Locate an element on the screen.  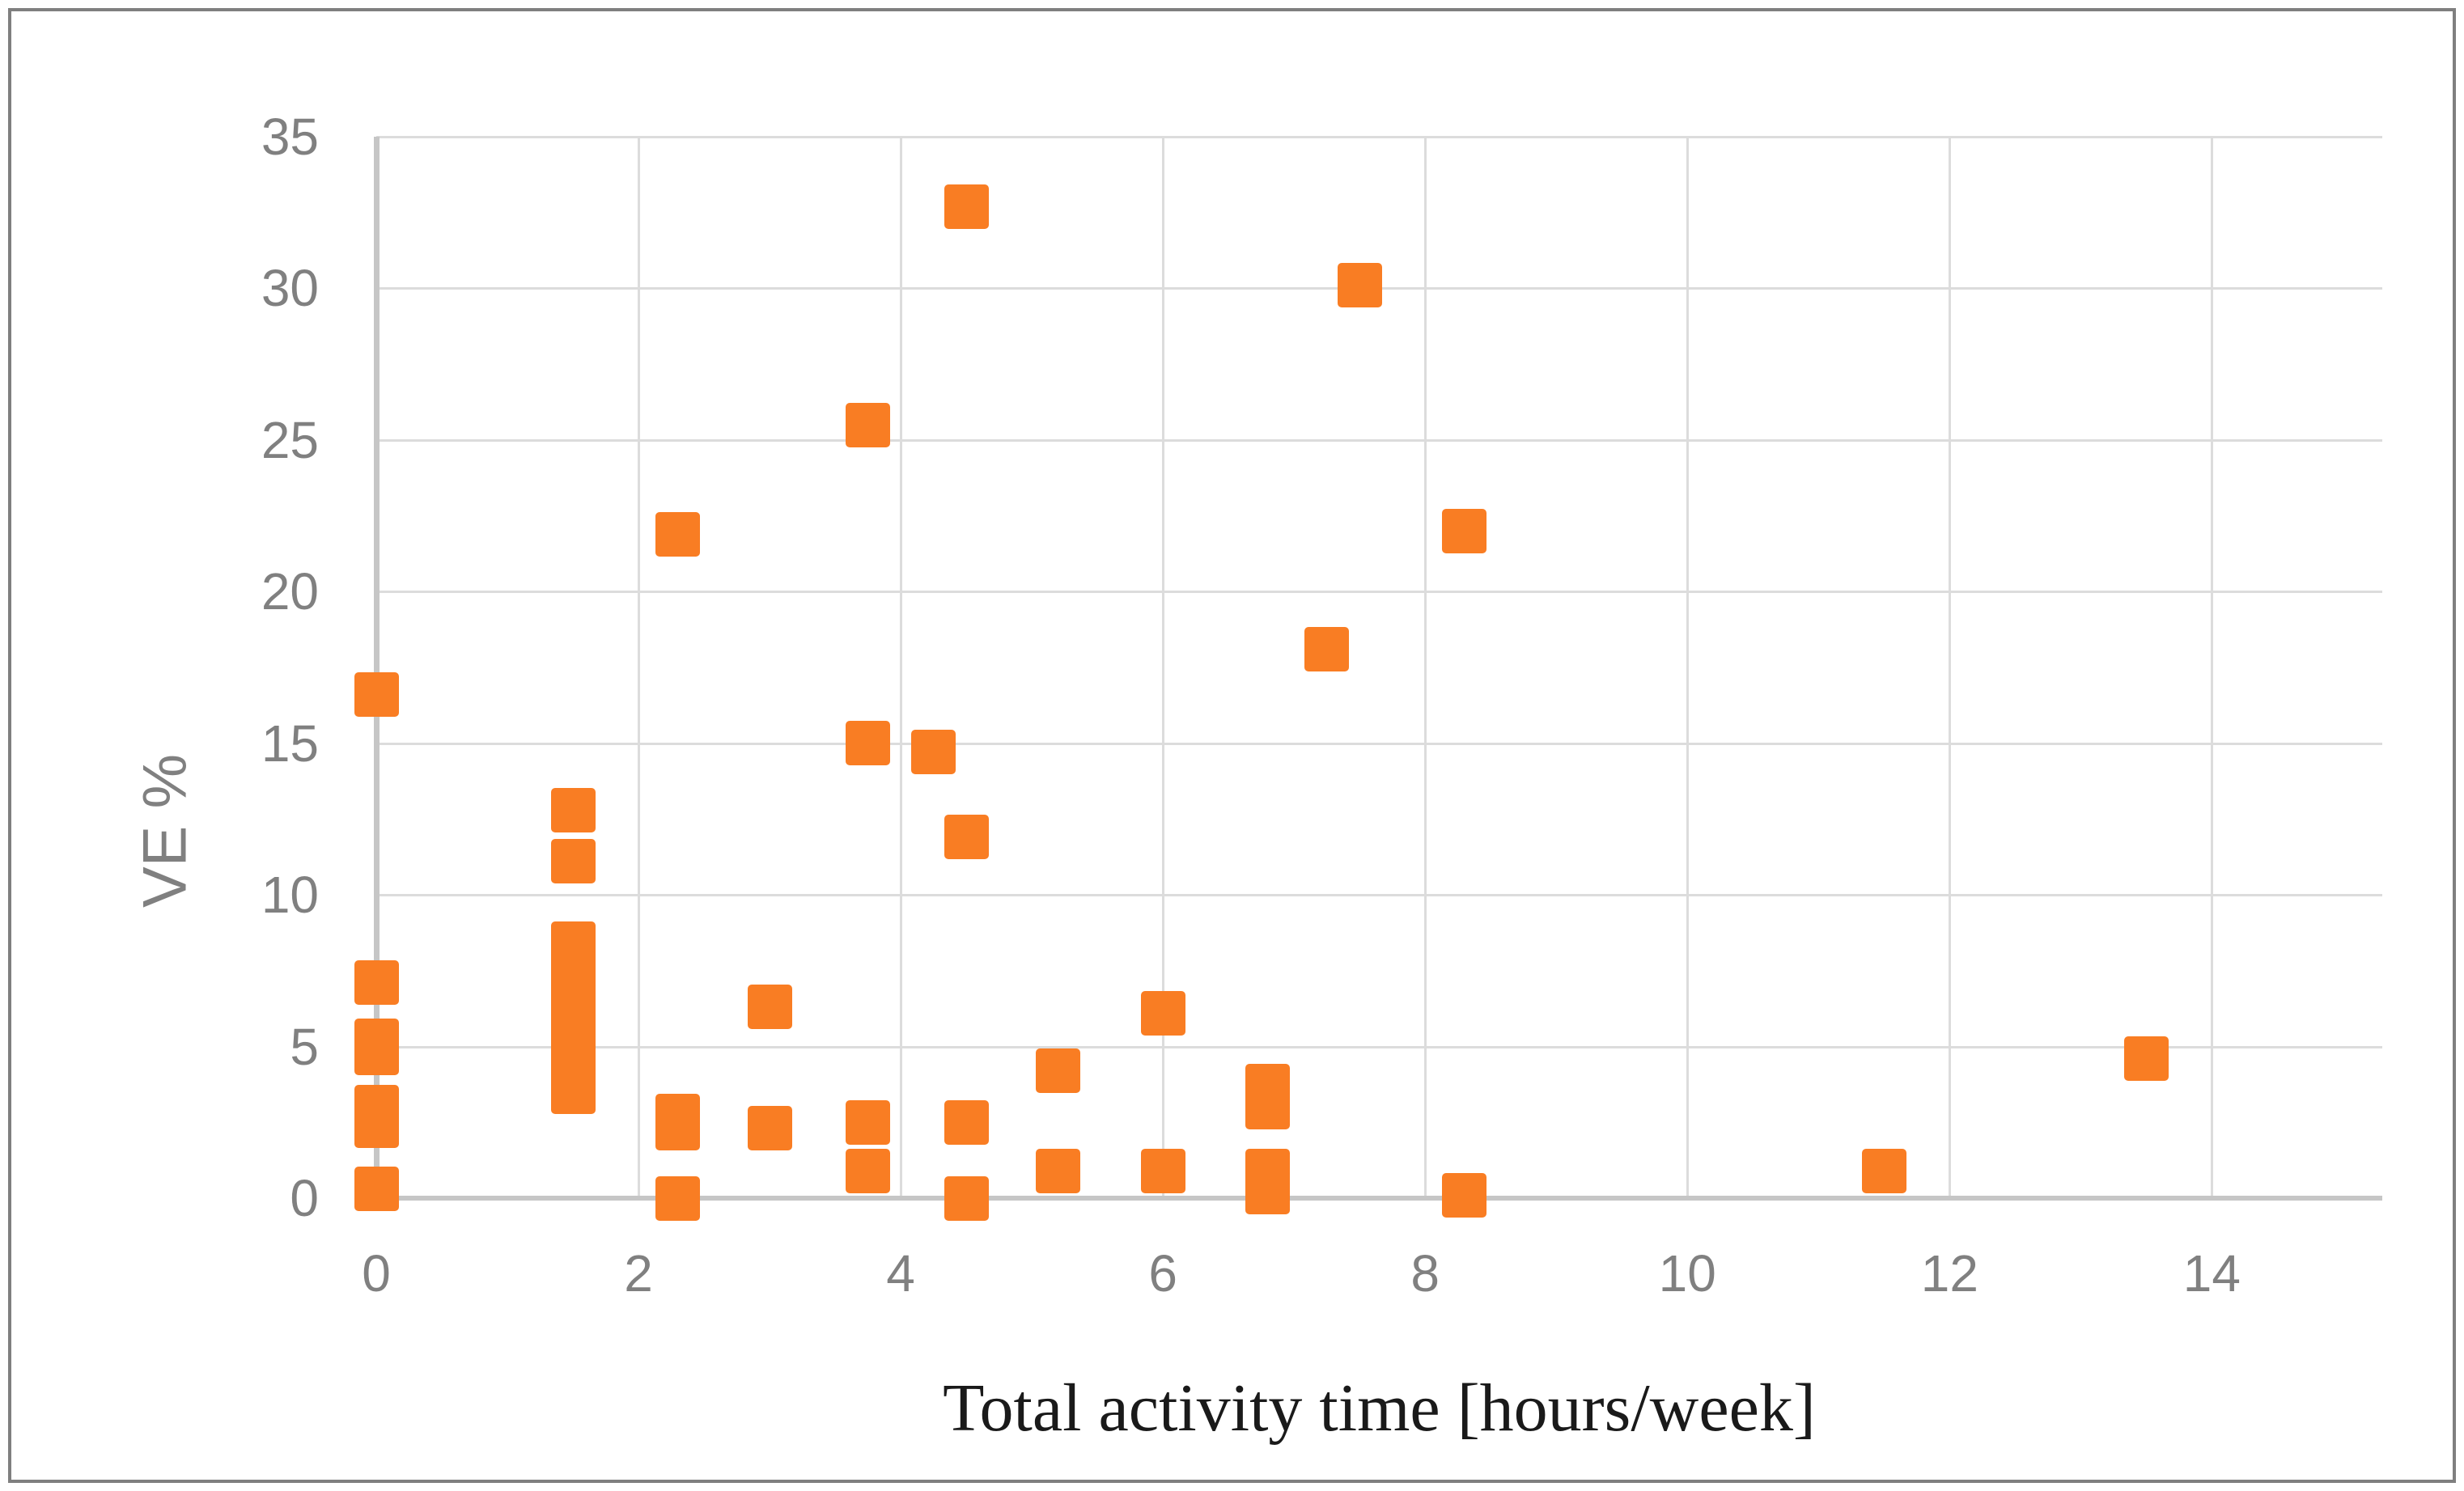
x-tick-label: 10 is located at coordinates (1687, 1273).